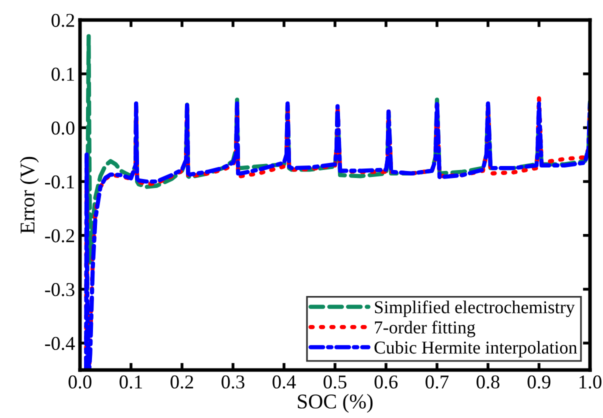 This screenshot has height=418, width=603. What do you see at coordinates (284, 382) in the screenshot?
I see `x-tick-label: 0.4` at bounding box center [284, 382].